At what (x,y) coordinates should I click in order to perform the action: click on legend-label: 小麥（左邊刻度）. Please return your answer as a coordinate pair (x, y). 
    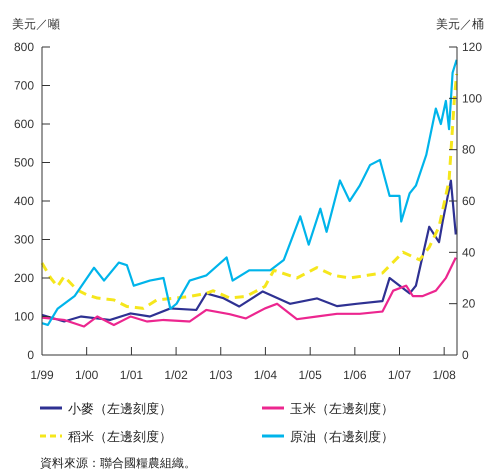
    Looking at the image, I should click on (120, 408).